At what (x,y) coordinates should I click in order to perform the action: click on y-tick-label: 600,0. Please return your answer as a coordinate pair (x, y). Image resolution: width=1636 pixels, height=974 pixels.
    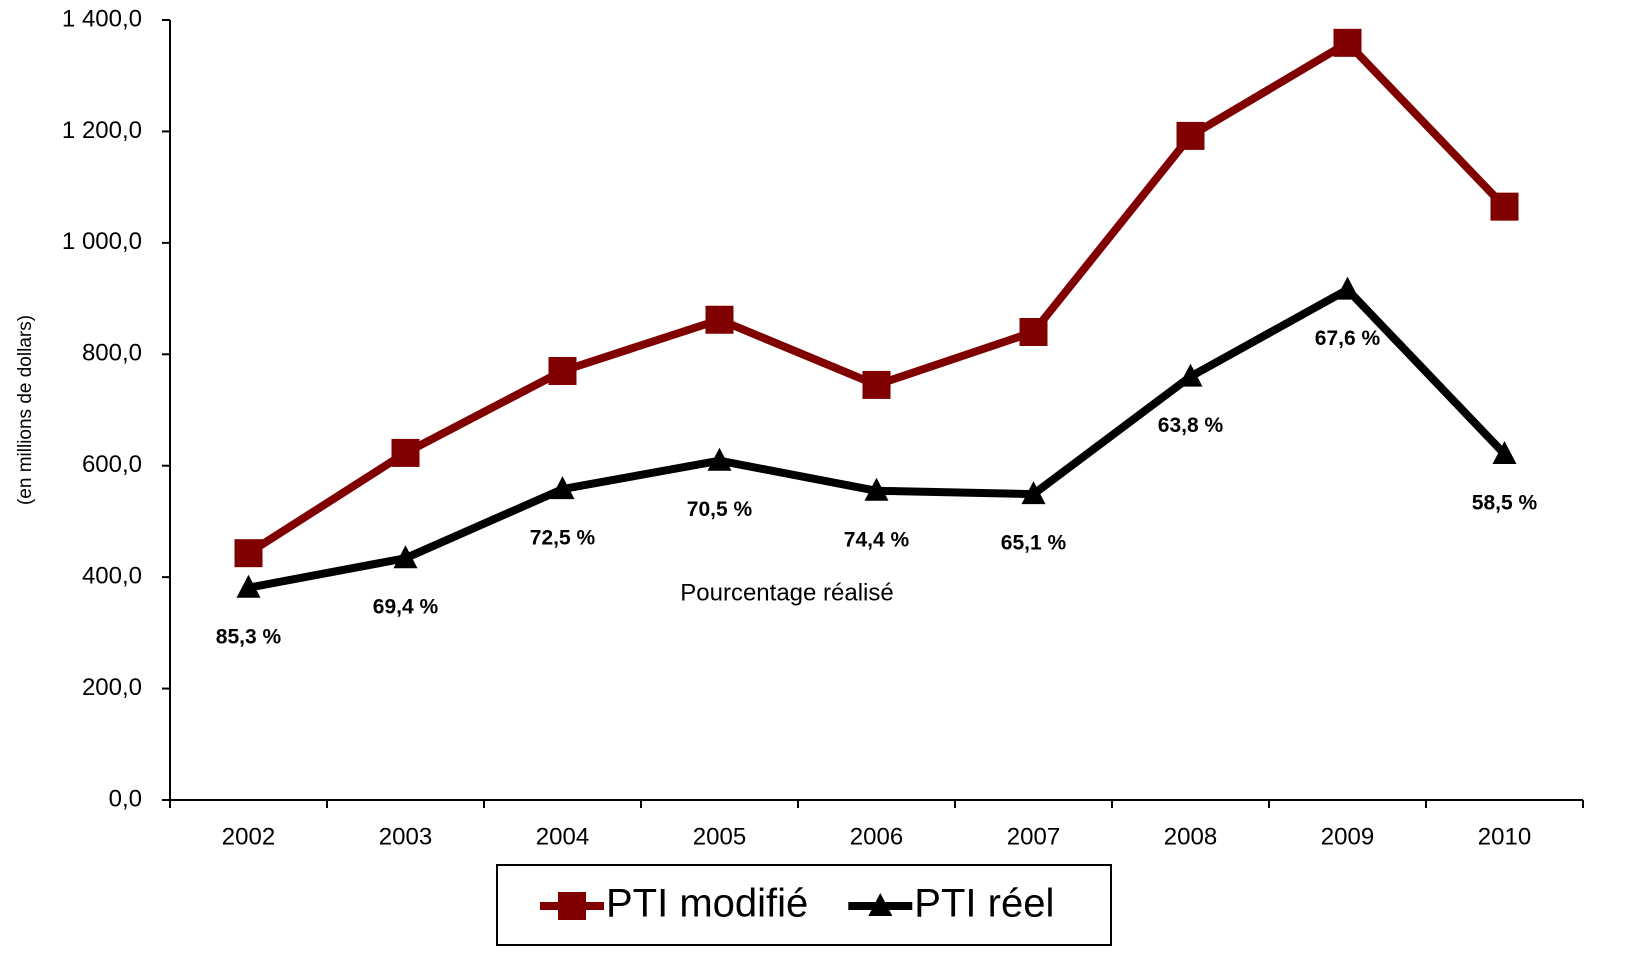
    Looking at the image, I should click on (112, 464).